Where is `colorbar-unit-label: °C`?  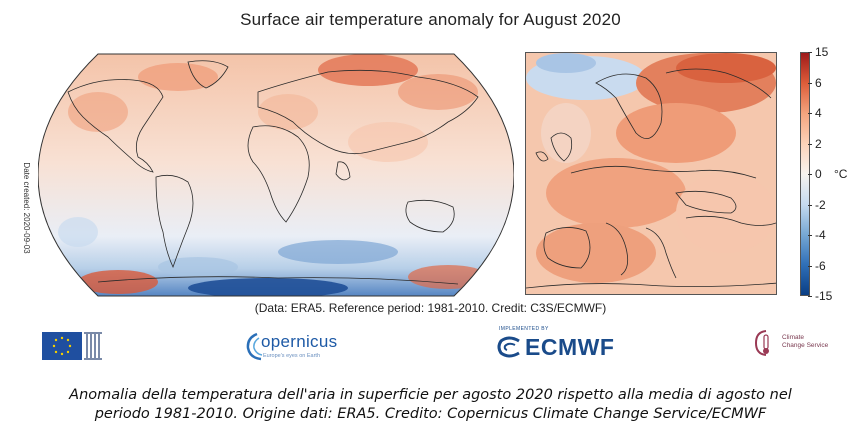
colorbar-unit-label: °C is located at coordinates (841, 174).